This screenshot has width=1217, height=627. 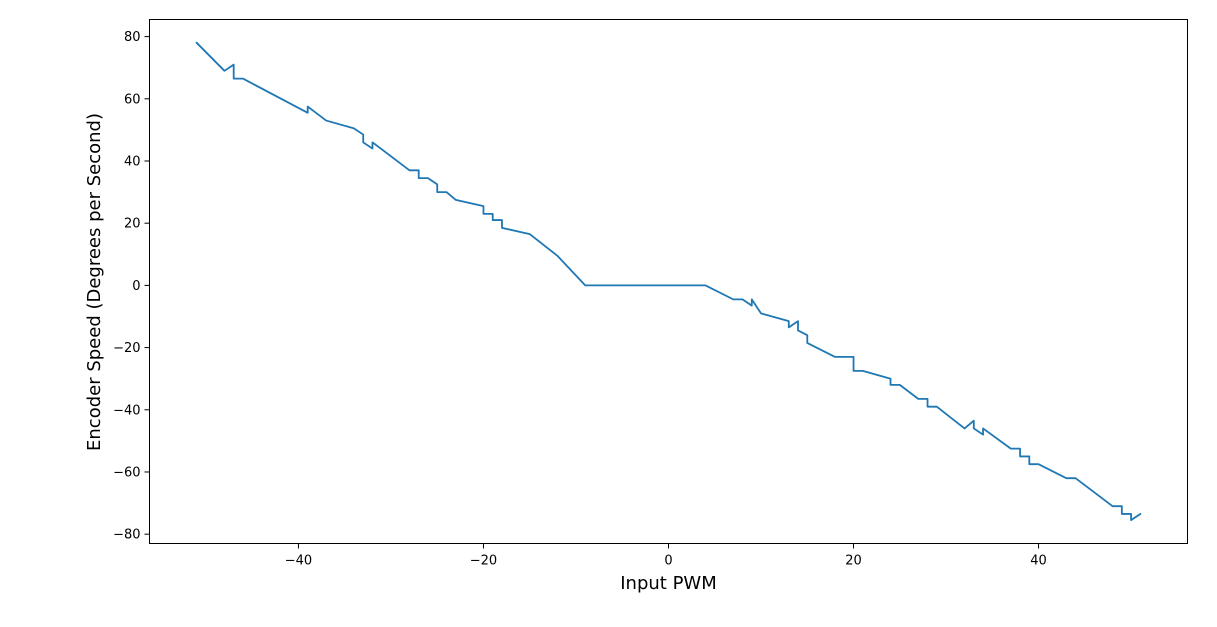 What do you see at coordinates (126, 472) in the screenshot?
I see `y-tick-label: −60` at bounding box center [126, 472].